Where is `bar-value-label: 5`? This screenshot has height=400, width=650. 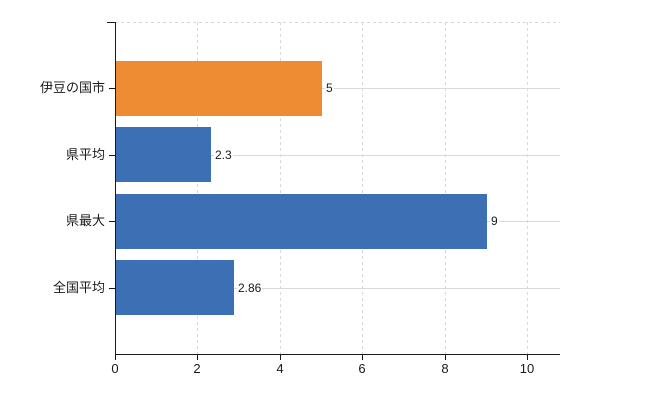
bar-value-label: 5 is located at coordinates (329, 88).